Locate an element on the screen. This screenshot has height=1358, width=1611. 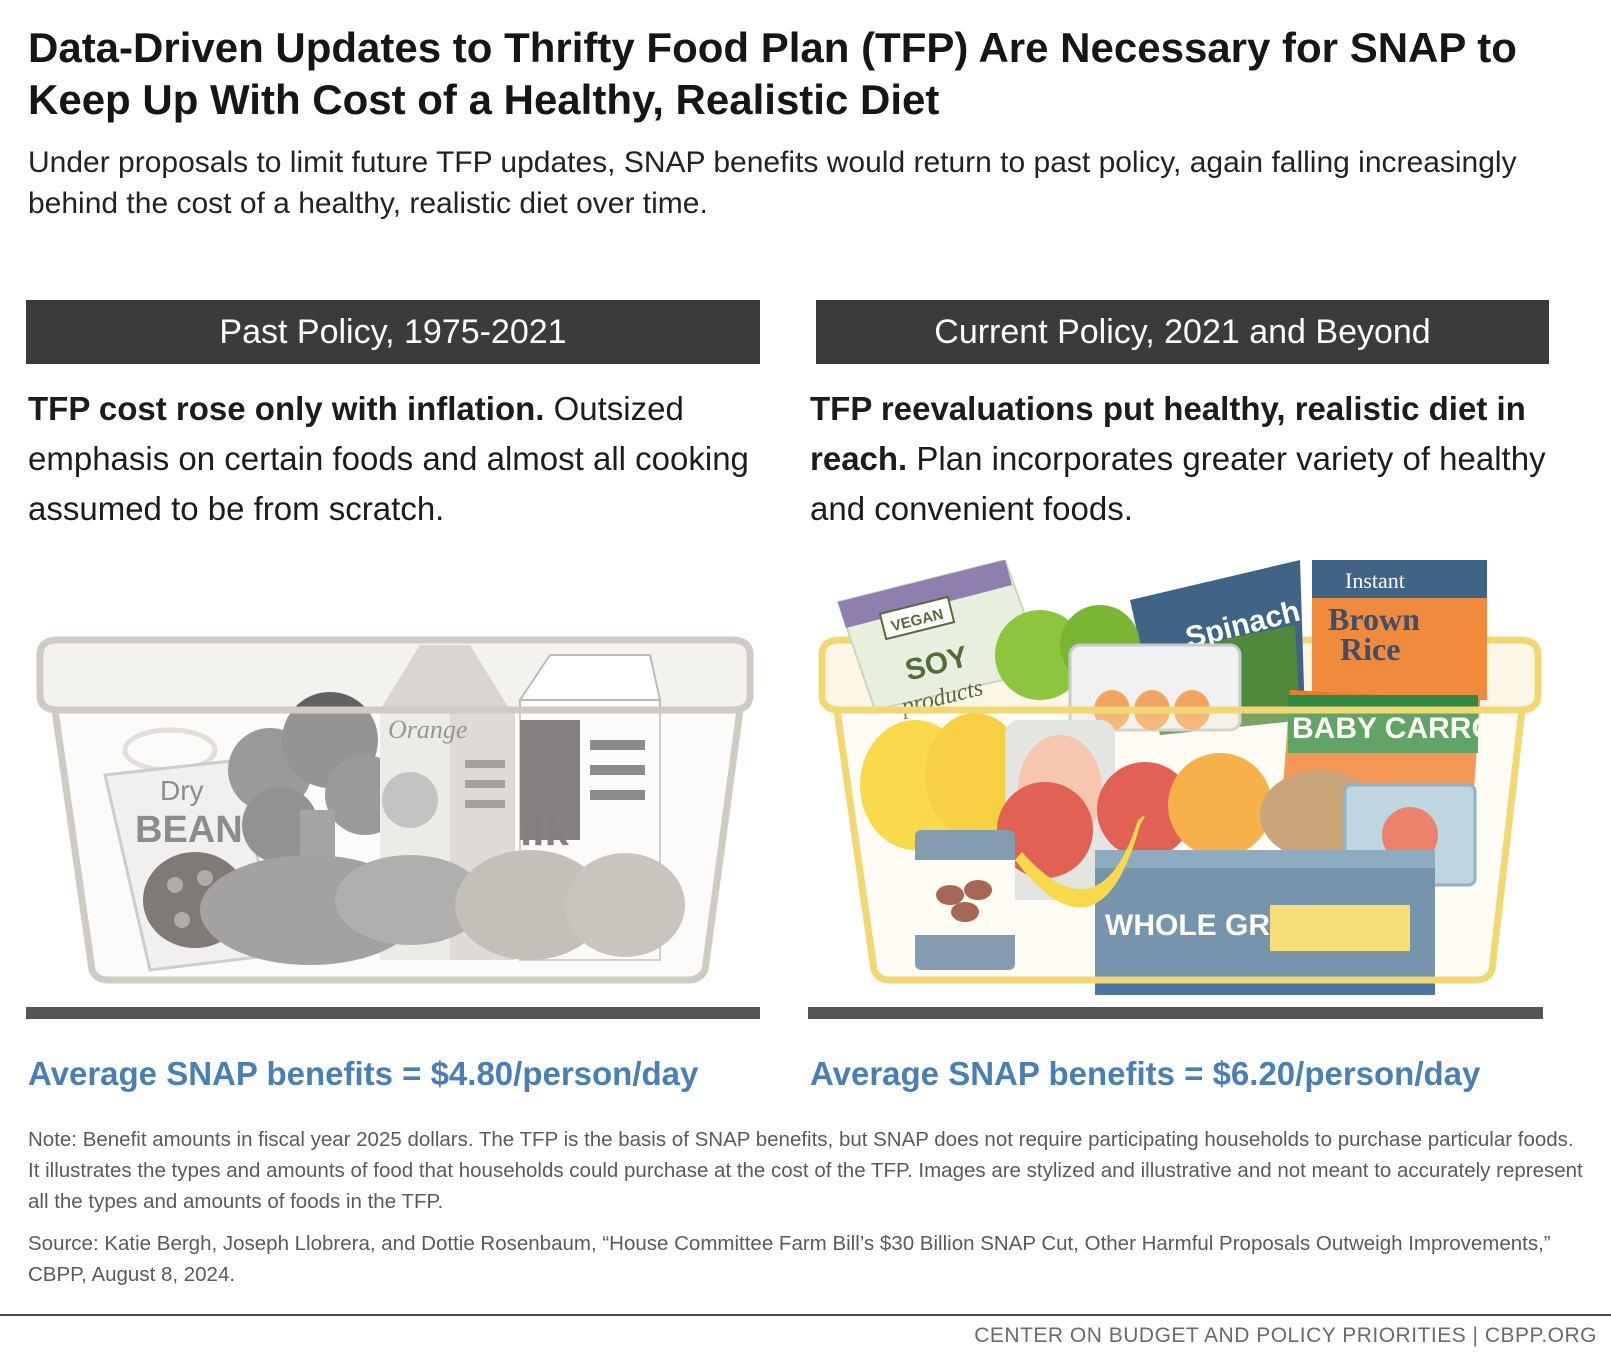
current-policy-shelf is located at coordinates (1175, 1013).